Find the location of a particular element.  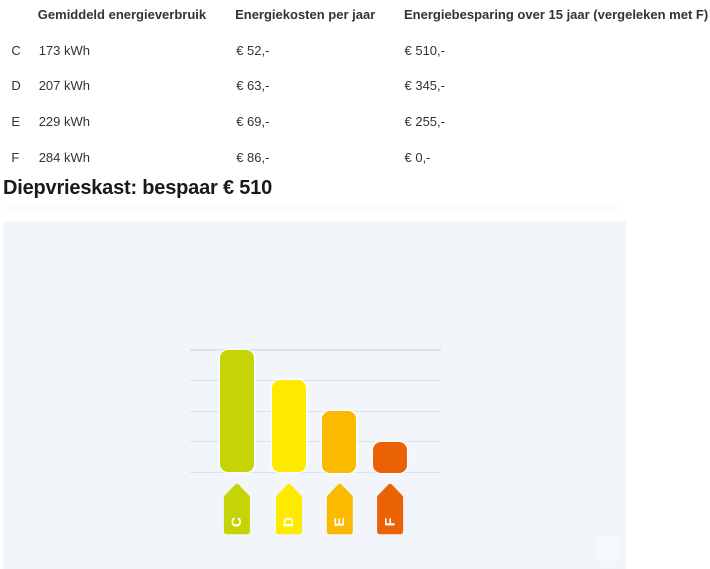

svg-text: C is located at coordinates (236, 522).